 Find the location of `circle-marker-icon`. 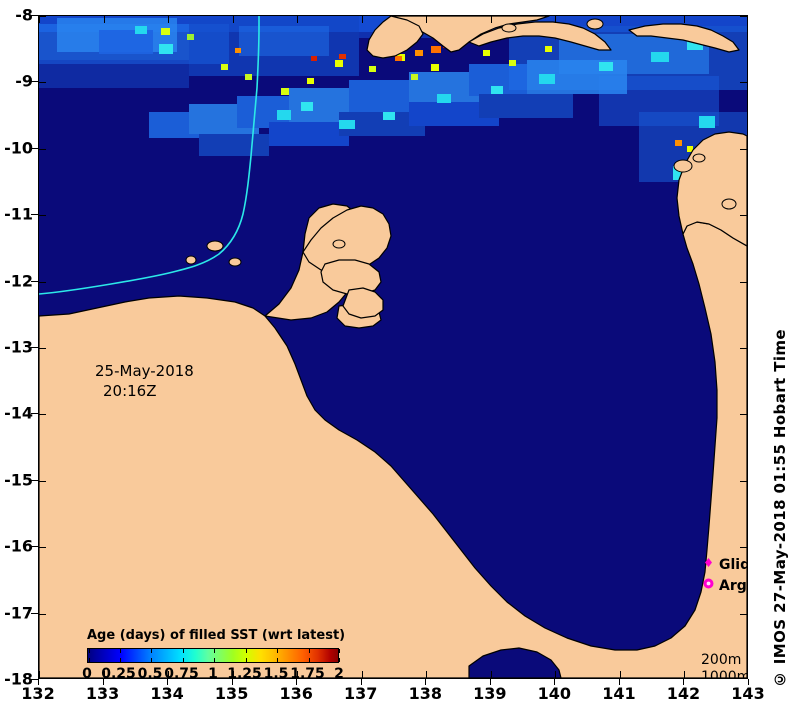

circle-marker-icon is located at coordinates (708, 585).